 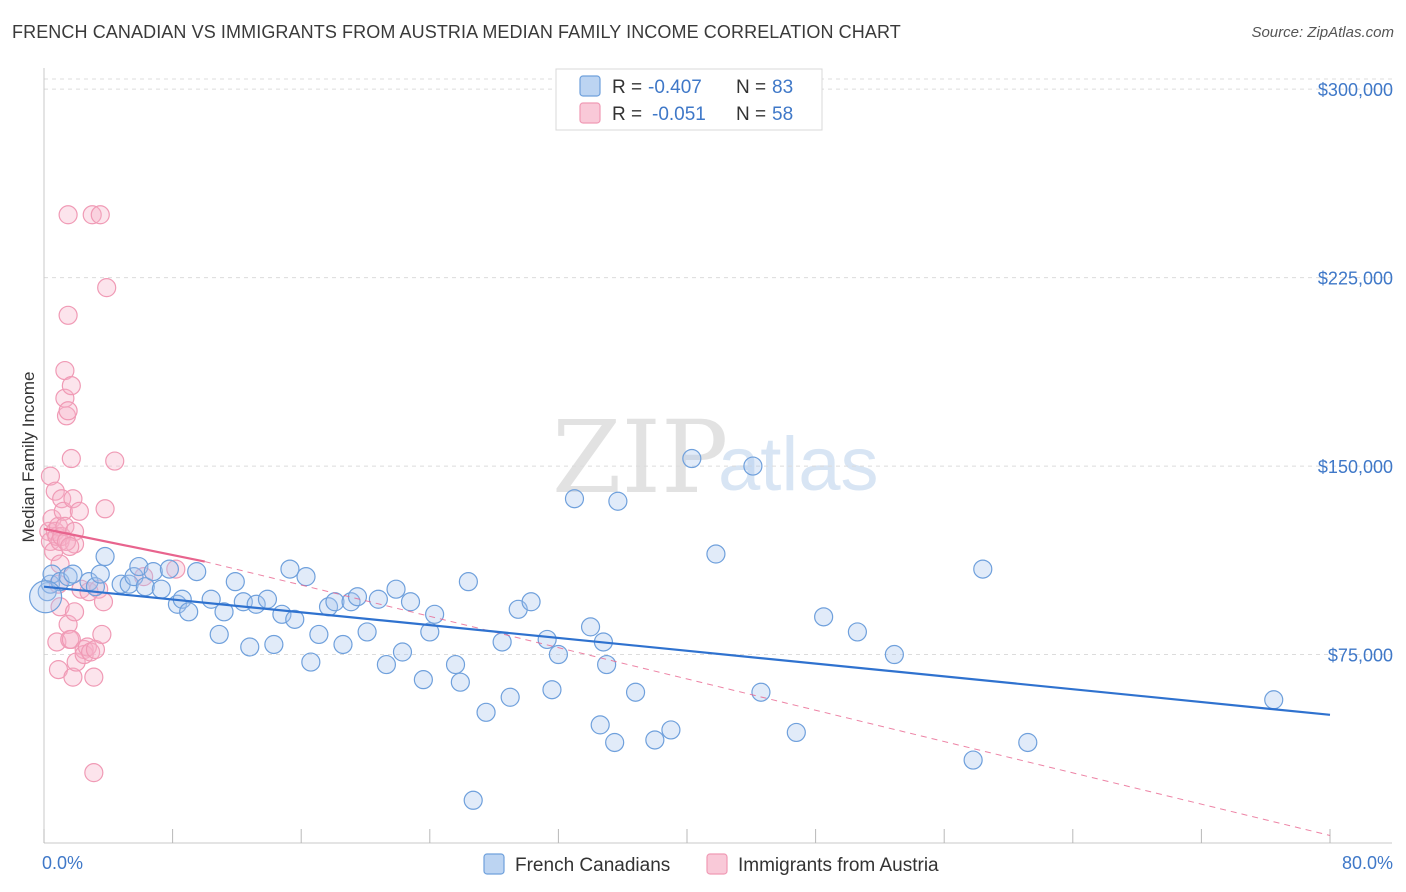 What do you see at coordinates (679, 114) in the screenshot?
I see `legend-r-value-2: -0.051` at bounding box center [679, 114].